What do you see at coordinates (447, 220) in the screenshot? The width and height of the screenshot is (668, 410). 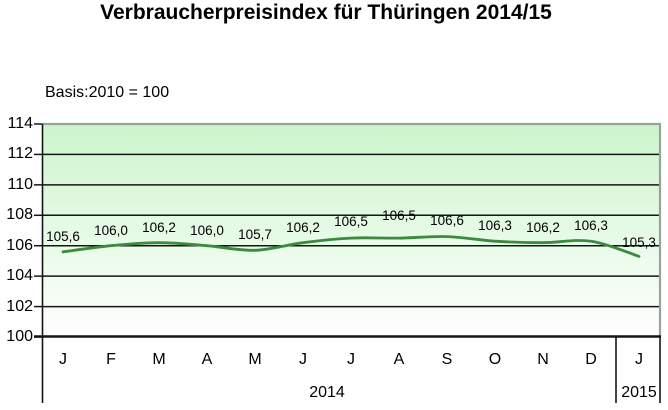 I see `data-point-label: 106,6` at bounding box center [447, 220].